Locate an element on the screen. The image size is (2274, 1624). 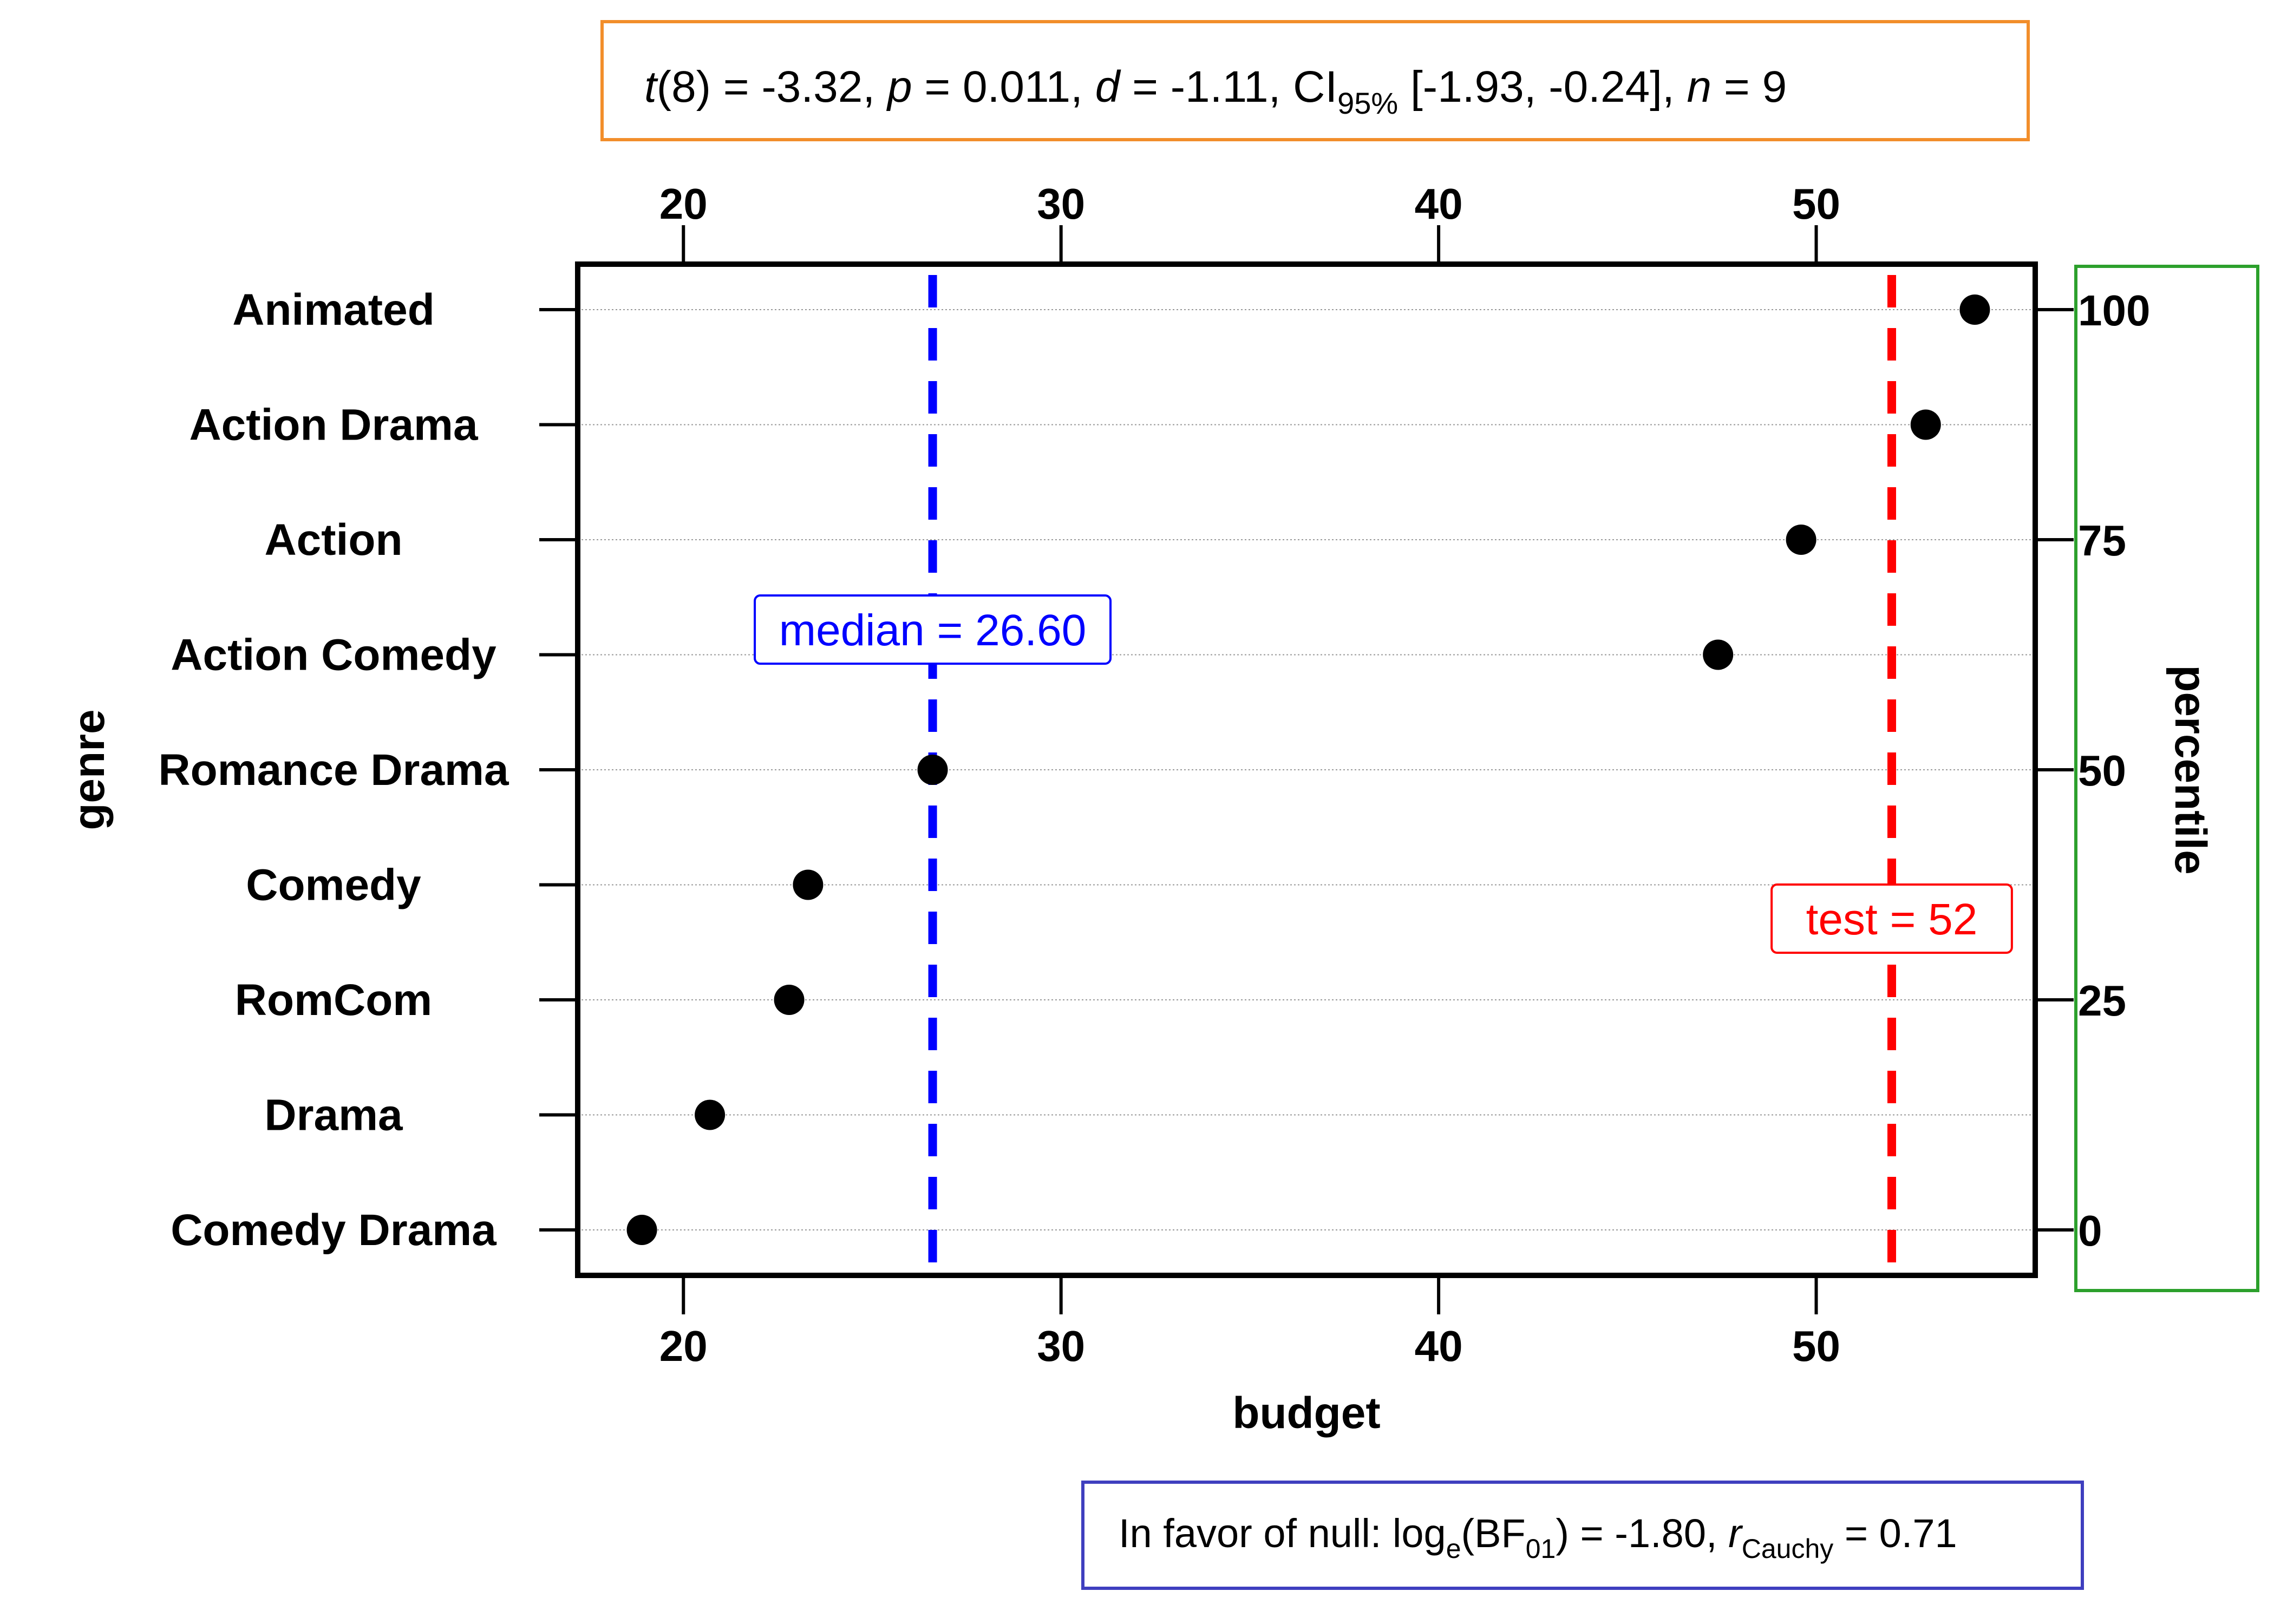
median-label: median = 26.60 is located at coordinates (933, 629).